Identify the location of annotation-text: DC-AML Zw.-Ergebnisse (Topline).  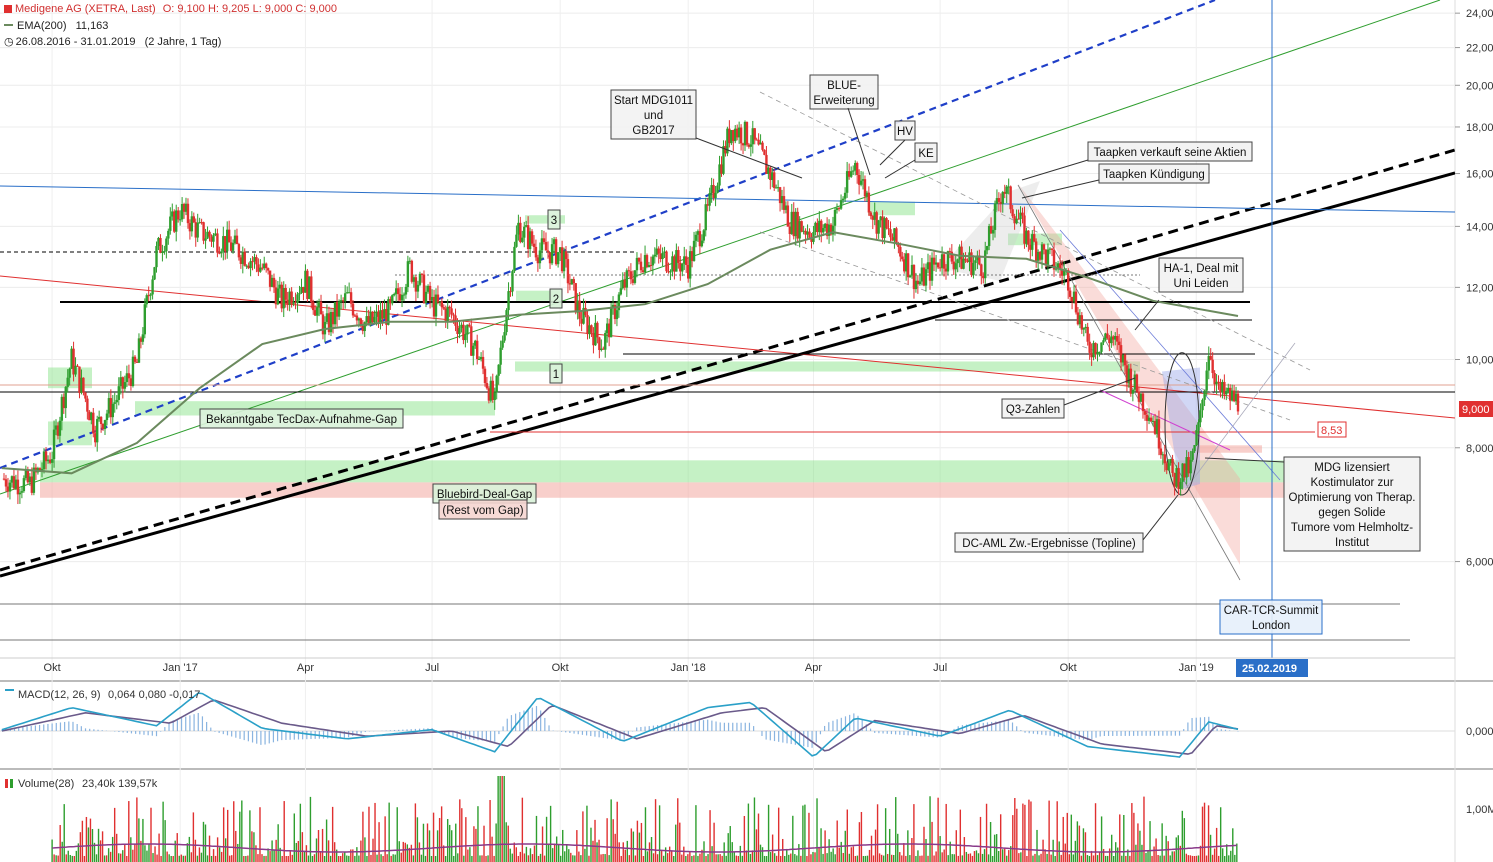
(1049, 544).